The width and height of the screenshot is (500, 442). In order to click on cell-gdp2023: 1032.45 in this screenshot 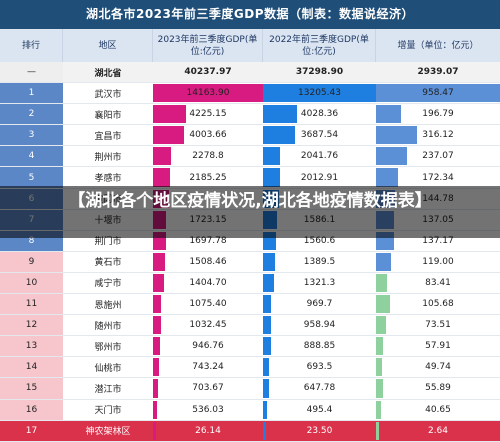, I will do `click(208, 325)`.